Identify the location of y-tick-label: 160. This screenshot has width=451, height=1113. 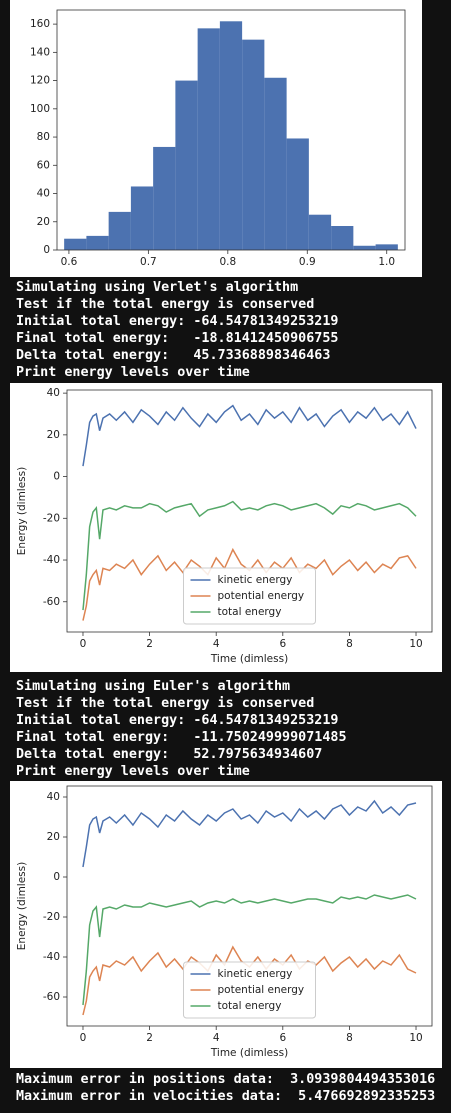
(40, 24).